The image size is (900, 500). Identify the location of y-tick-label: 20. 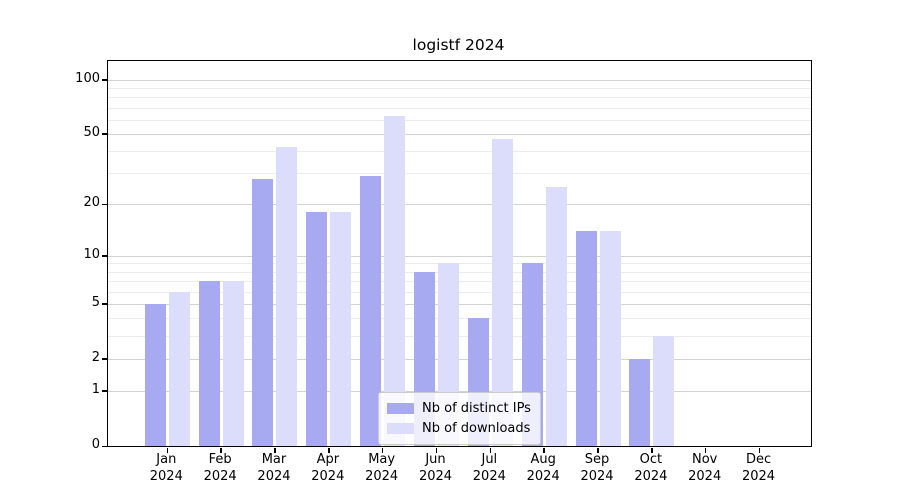
(91, 203).